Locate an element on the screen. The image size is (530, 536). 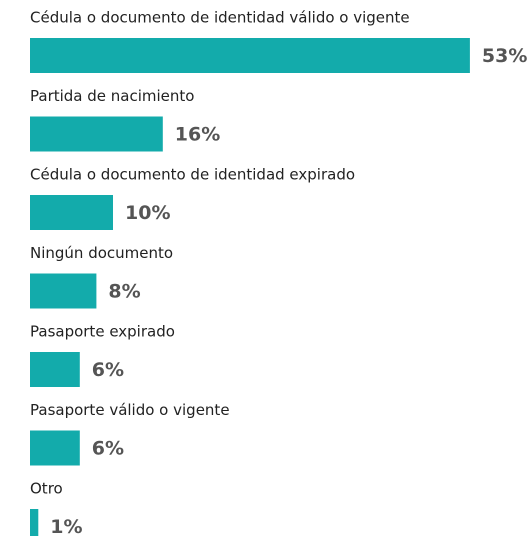
category-label: Ningún documento is located at coordinates (101, 253).